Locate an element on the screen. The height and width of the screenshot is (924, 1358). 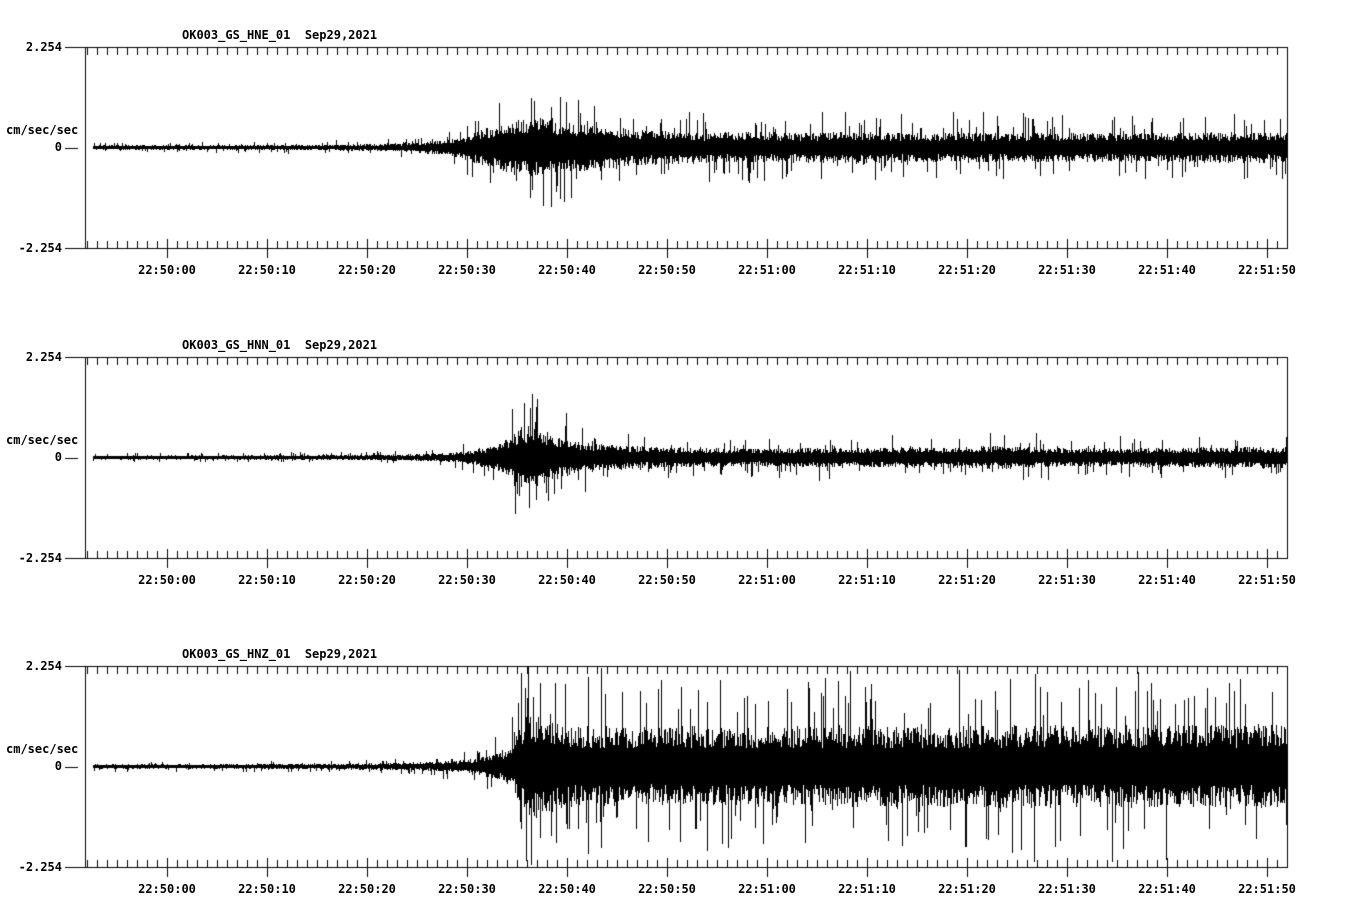
hnz-y-max-label: 2.254 is located at coordinates (43, 666).